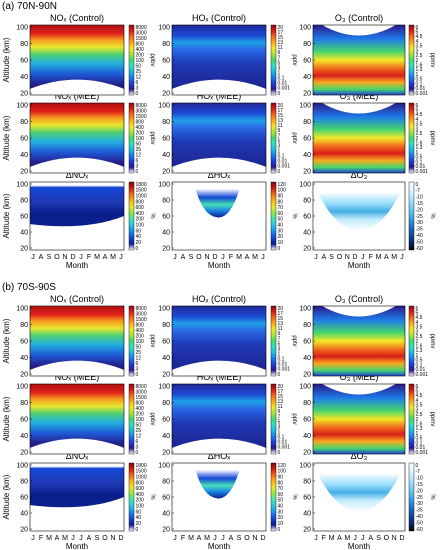 The height and width of the screenshot is (550, 441). What do you see at coordinates (141, 398) in the screenshot?
I see `colorbar-tick-label: 1500` at bounding box center [141, 398].